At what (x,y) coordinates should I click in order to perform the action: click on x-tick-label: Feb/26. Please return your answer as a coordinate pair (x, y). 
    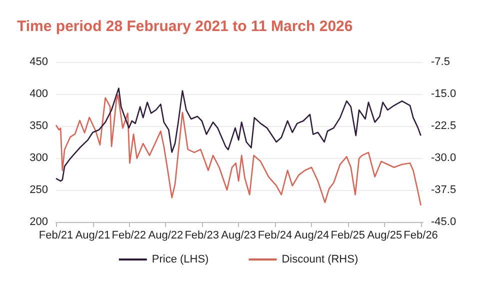
    Looking at the image, I should click on (421, 236).